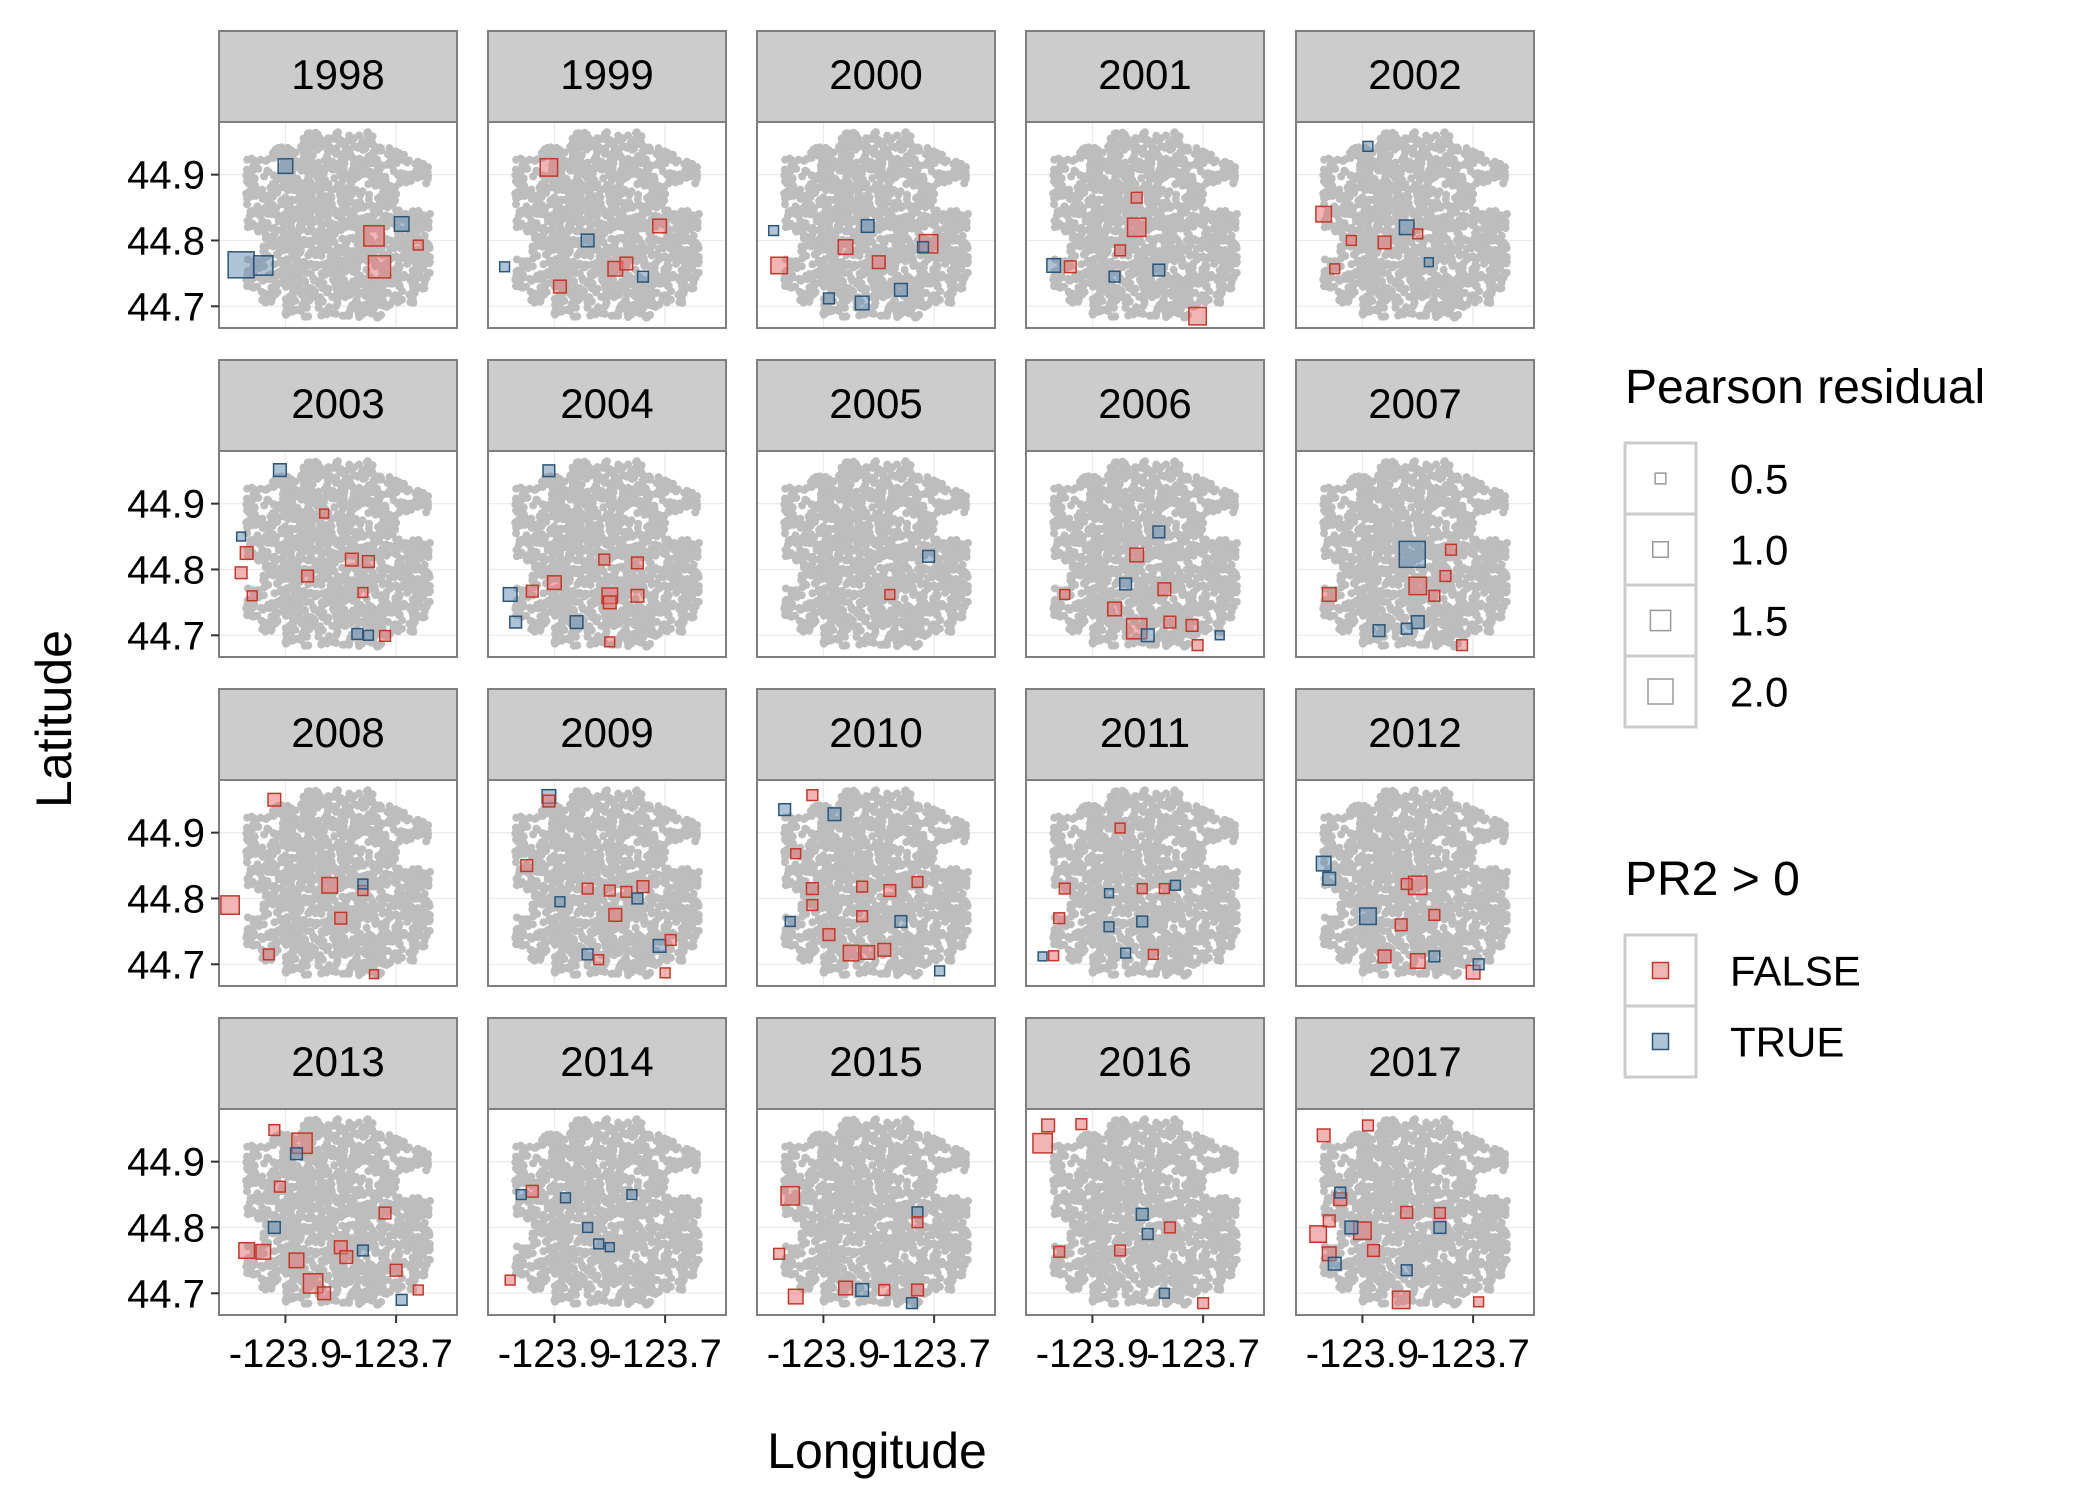 This screenshot has width=2100, height=1500. I want to click on facet-strip-label: 2000, so click(875, 74).